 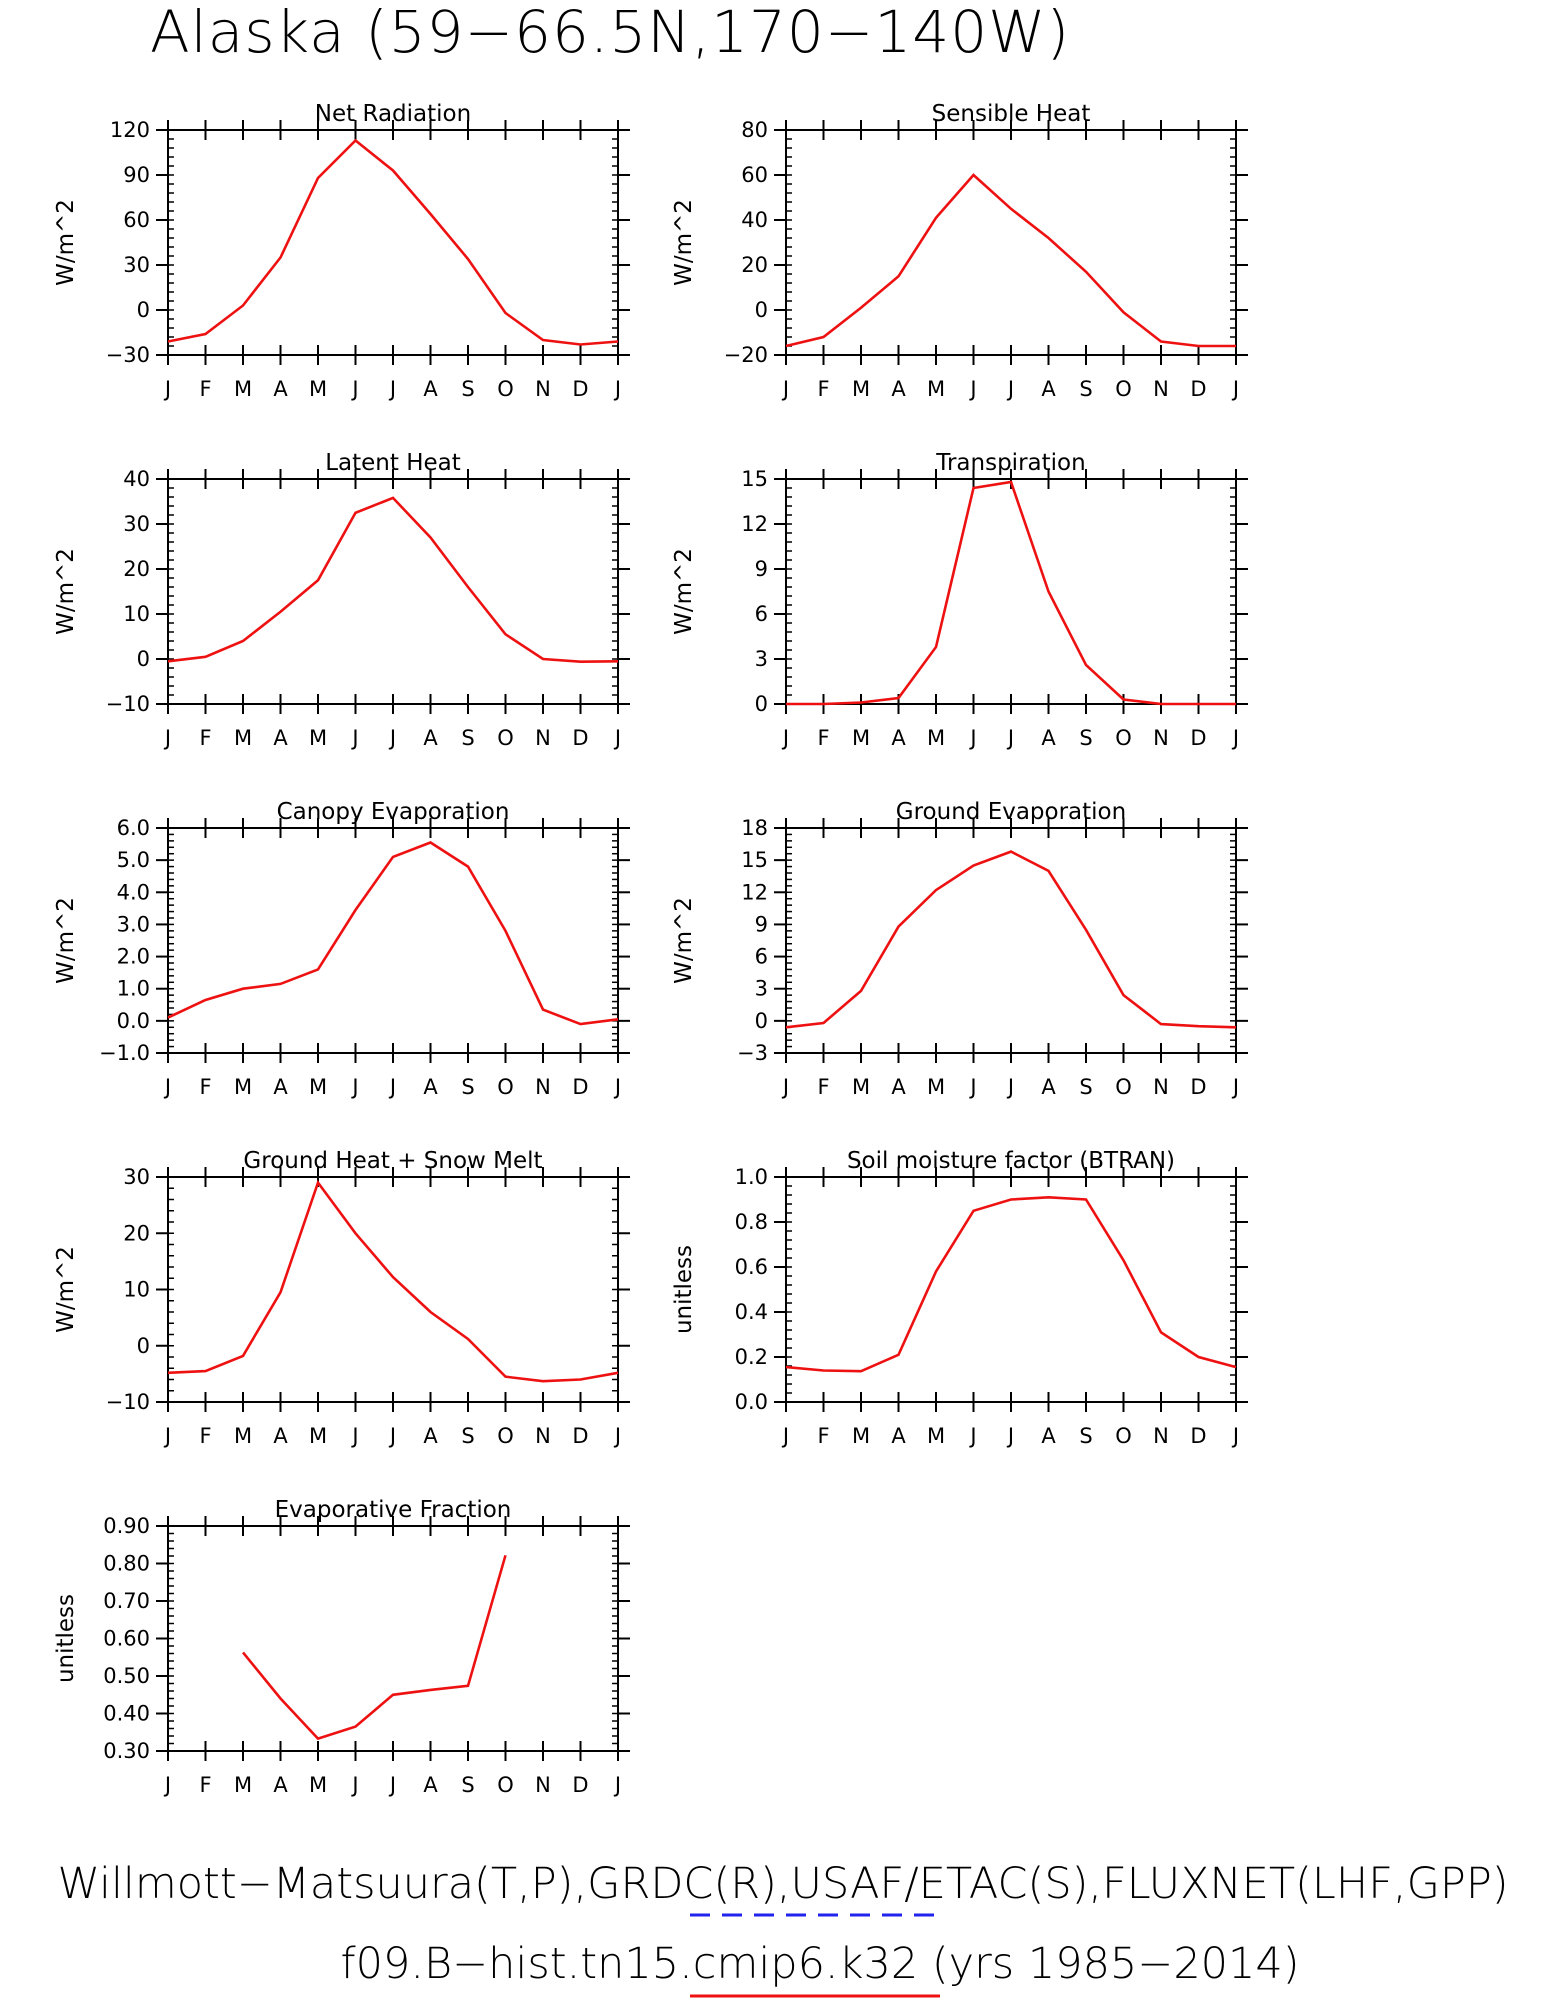 I want to click on ground-evaporation-series-line, so click(x=1011, y=939).